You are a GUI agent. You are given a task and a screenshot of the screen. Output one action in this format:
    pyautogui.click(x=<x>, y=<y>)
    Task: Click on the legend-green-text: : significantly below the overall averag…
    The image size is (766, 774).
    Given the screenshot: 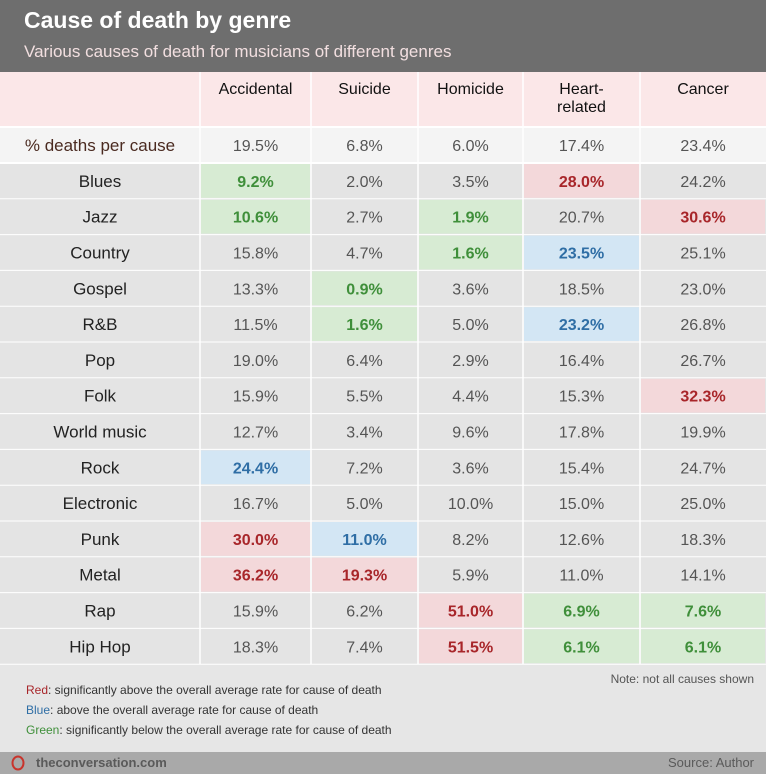 What is the action you would take?
    pyautogui.click(x=225, y=730)
    